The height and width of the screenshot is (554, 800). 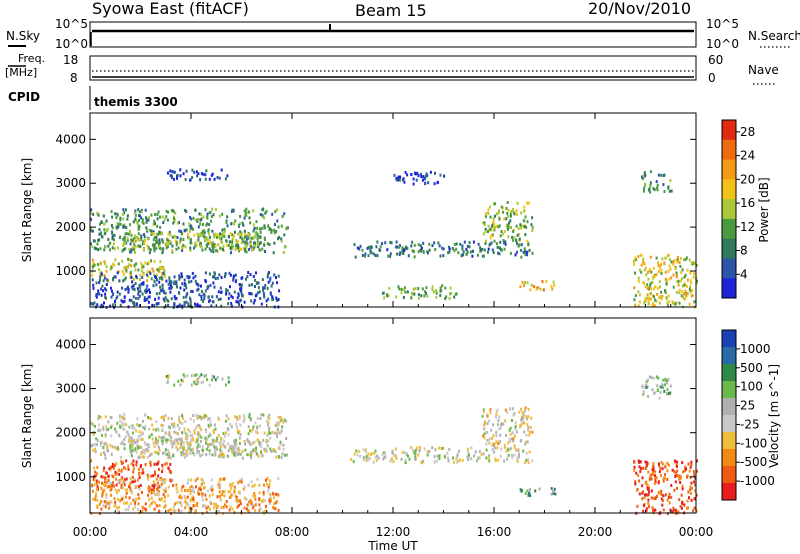 I want to click on nave-label: Nave, so click(x=763, y=70).